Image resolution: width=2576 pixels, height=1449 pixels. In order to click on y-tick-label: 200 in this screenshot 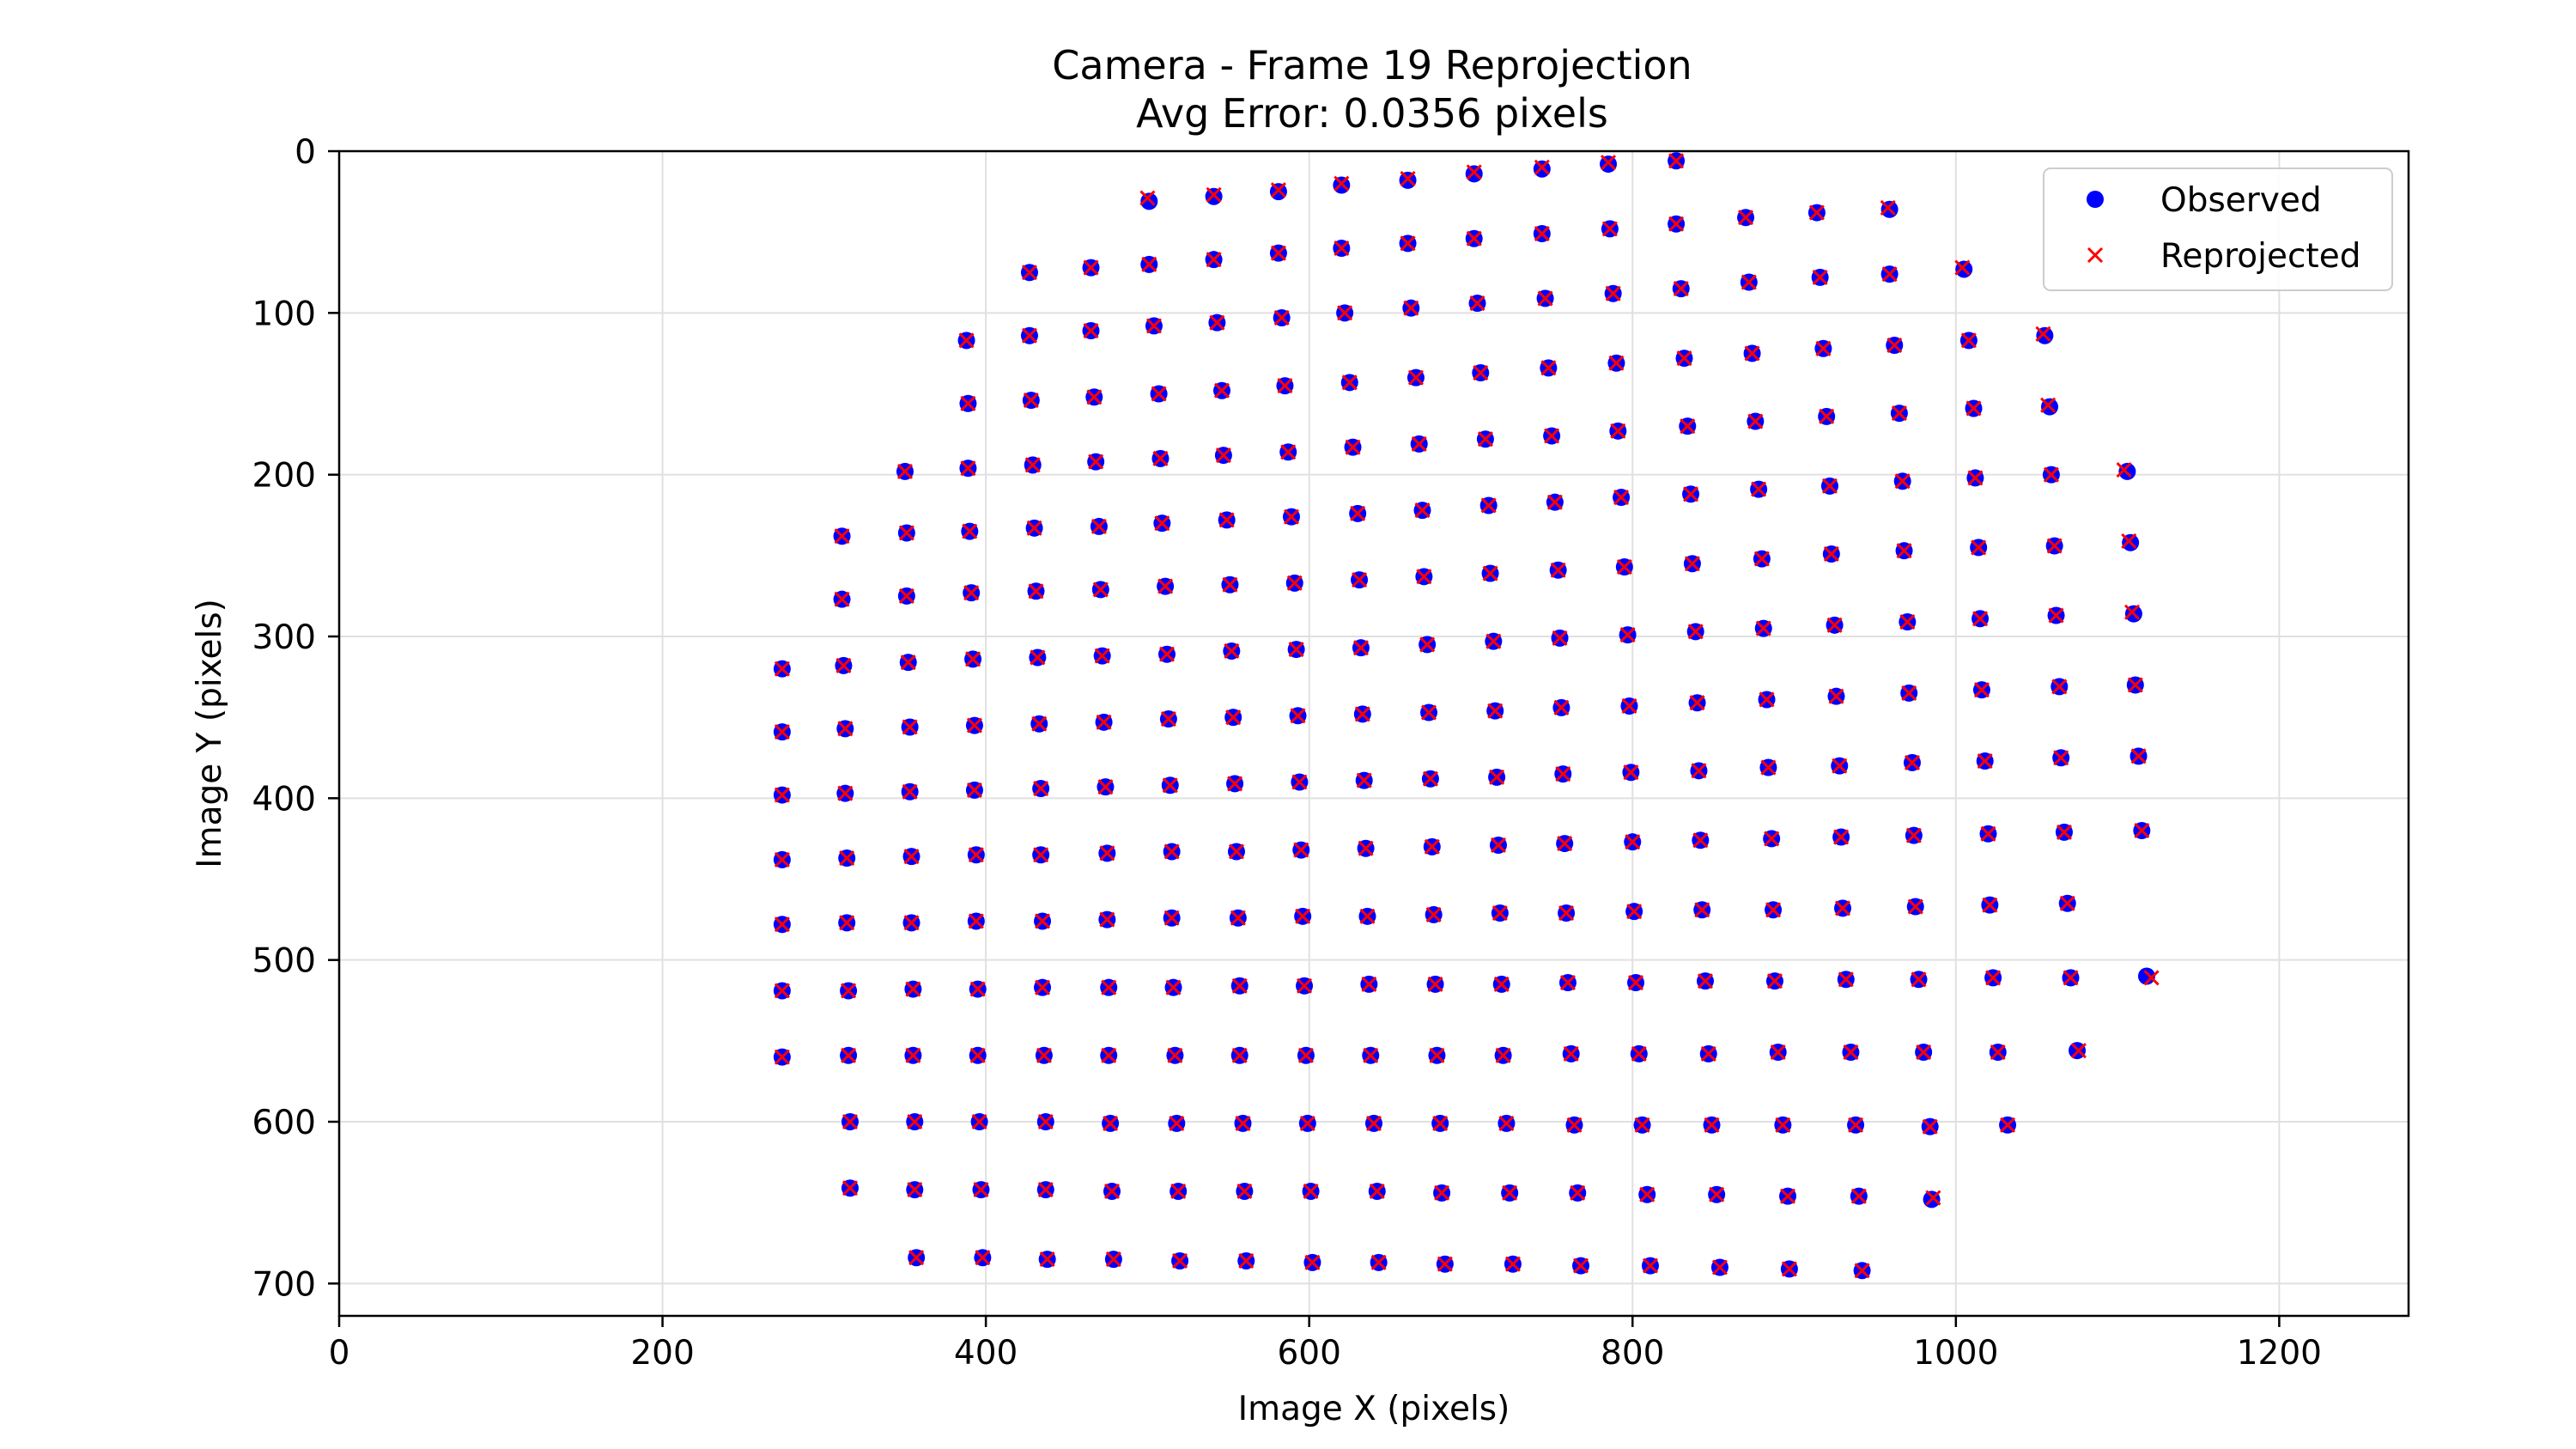, I will do `click(284, 476)`.